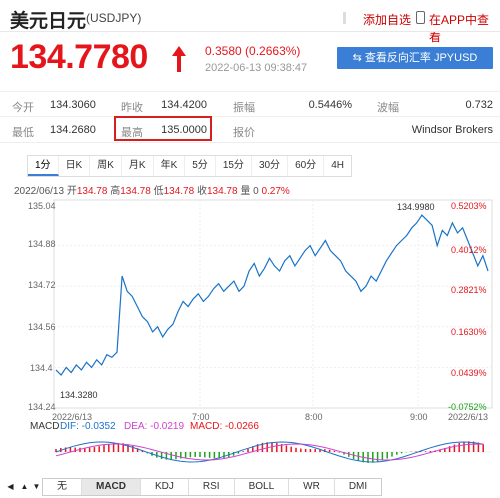 The width and height of the screenshot is (500, 498). What do you see at coordinates (358, 486) in the screenshot?
I see `indicator-dmi: DMI` at bounding box center [358, 486].